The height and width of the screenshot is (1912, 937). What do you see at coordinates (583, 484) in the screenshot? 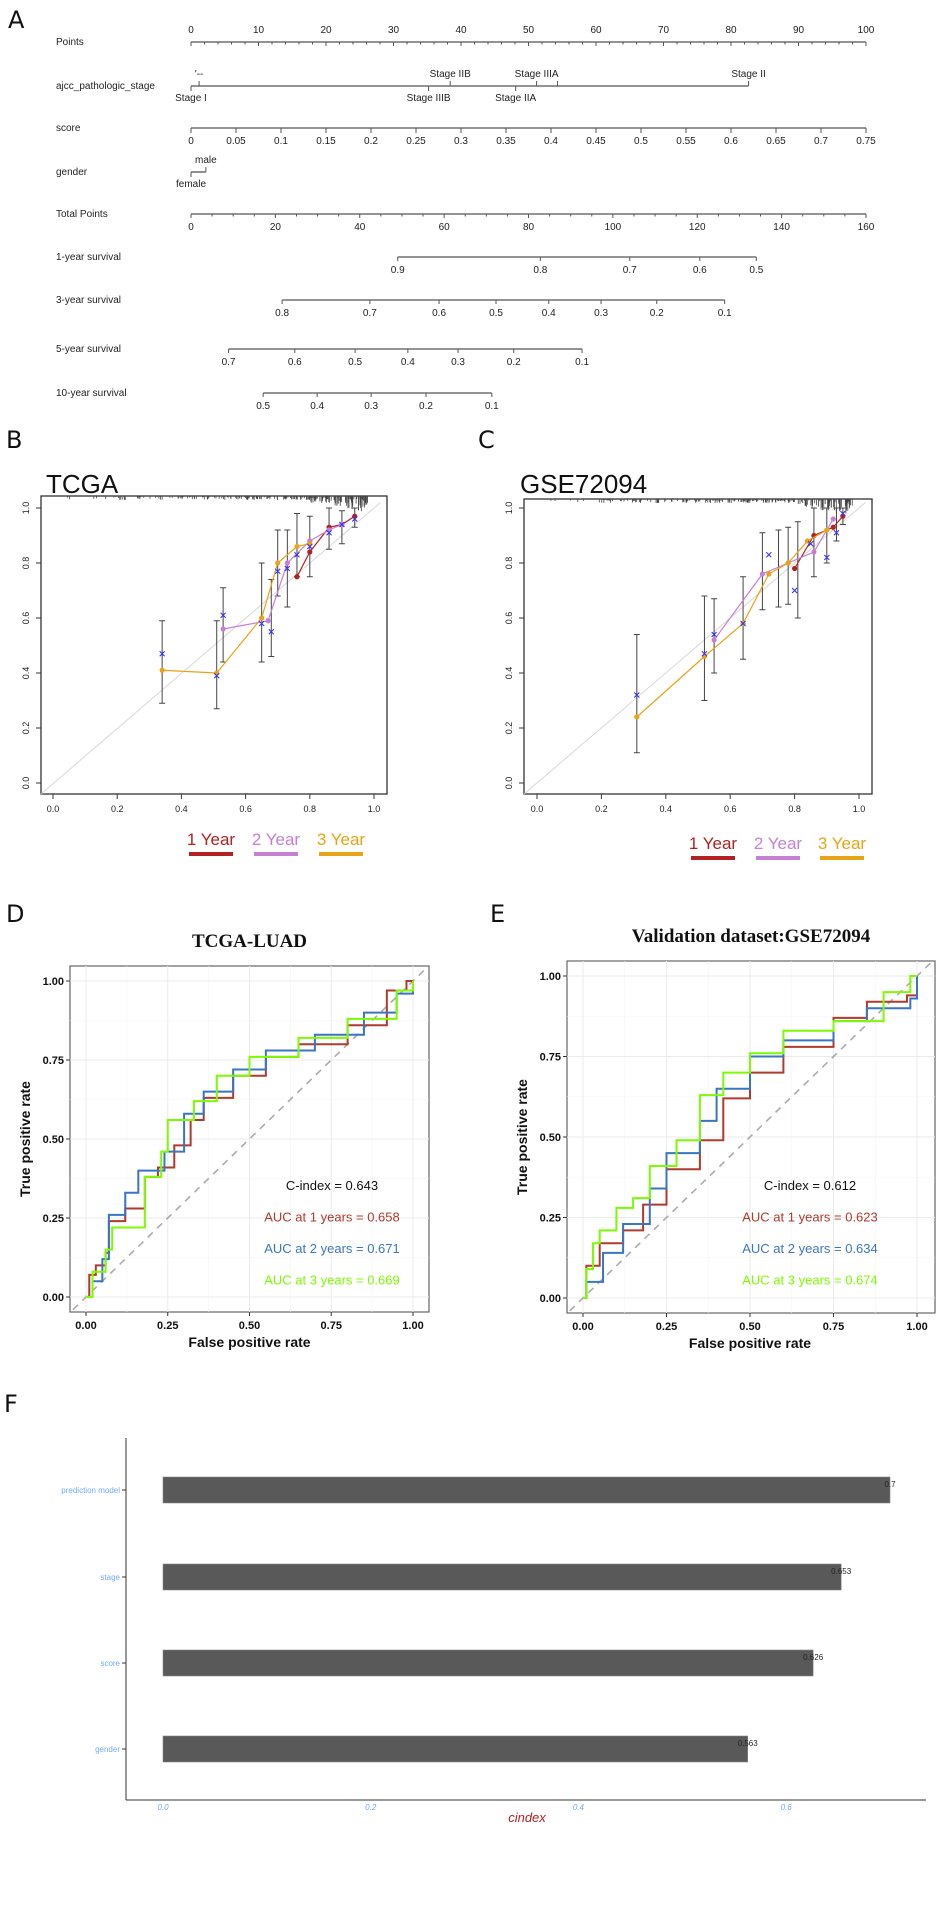
I see `plot-title: GSE72094` at bounding box center [583, 484].